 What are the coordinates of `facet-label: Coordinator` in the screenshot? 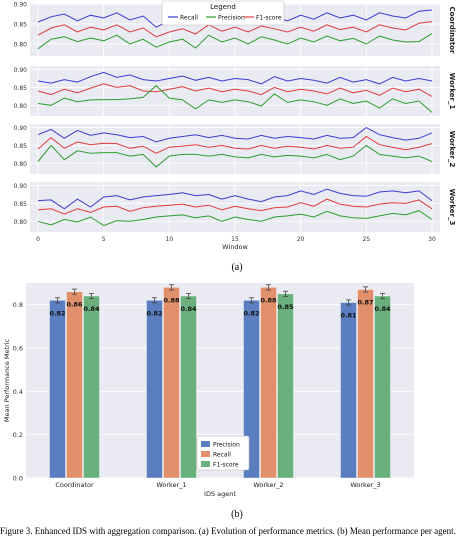 It's located at (452, 30).